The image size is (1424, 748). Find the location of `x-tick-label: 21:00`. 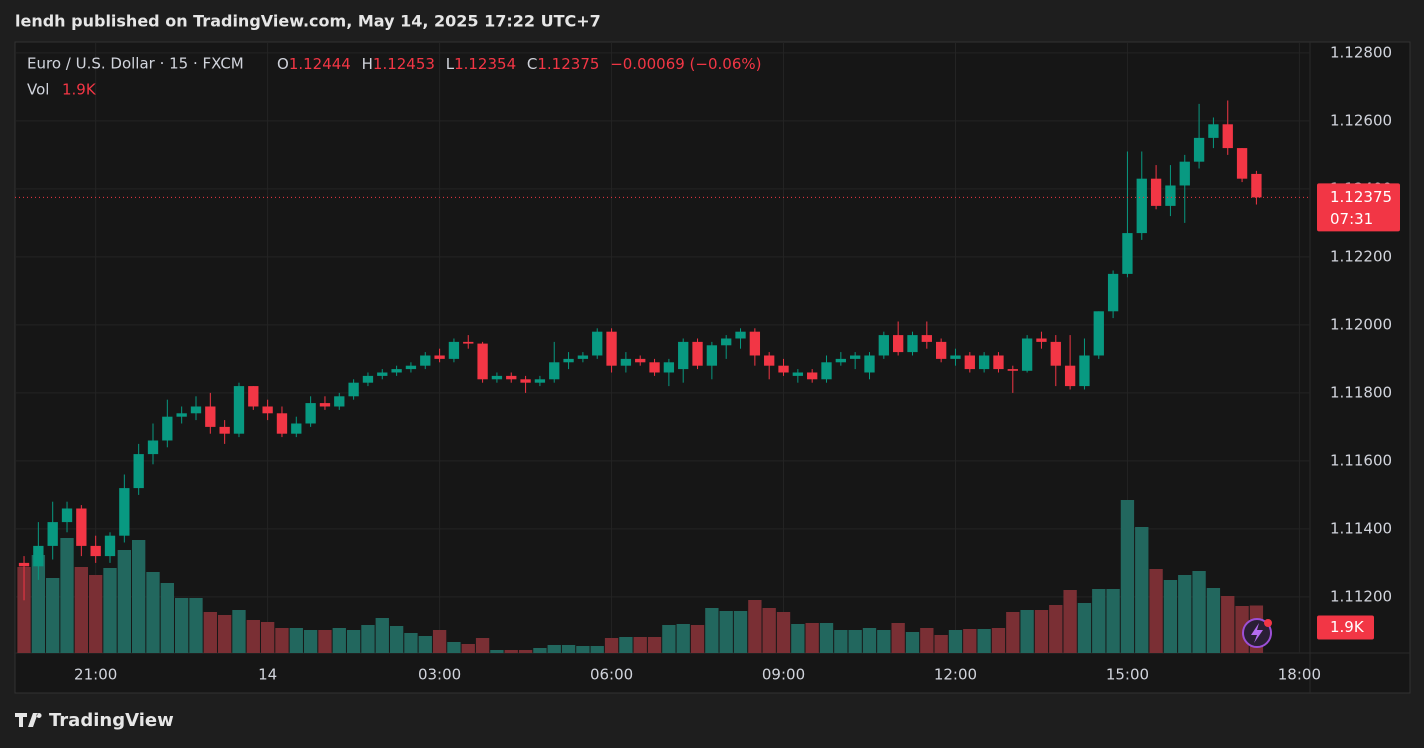

x-tick-label: 21:00 is located at coordinates (95, 675).